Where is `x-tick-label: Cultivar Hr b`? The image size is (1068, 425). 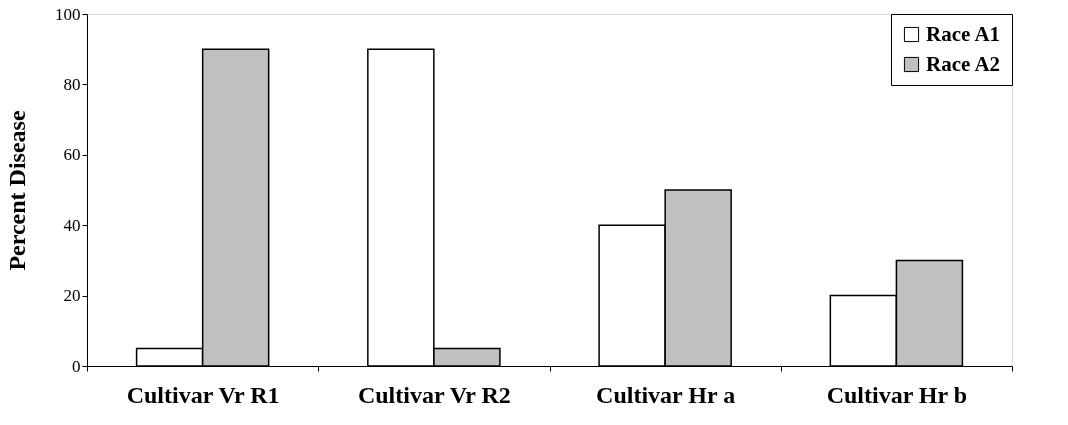
x-tick-label: Cultivar Hr b is located at coordinates (897, 394).